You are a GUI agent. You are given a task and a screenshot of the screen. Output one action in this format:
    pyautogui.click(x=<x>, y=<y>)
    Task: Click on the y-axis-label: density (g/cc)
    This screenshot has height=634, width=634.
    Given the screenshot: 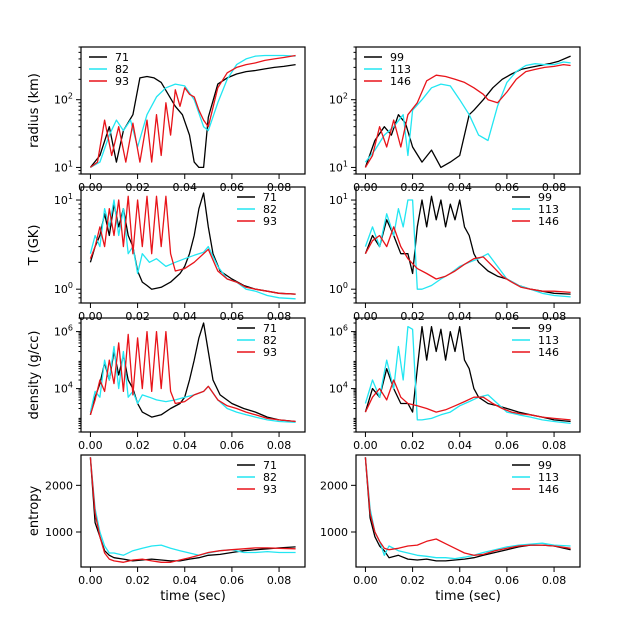 What is the action you would take?
    pyautogui.click(x=34, y=375)
    